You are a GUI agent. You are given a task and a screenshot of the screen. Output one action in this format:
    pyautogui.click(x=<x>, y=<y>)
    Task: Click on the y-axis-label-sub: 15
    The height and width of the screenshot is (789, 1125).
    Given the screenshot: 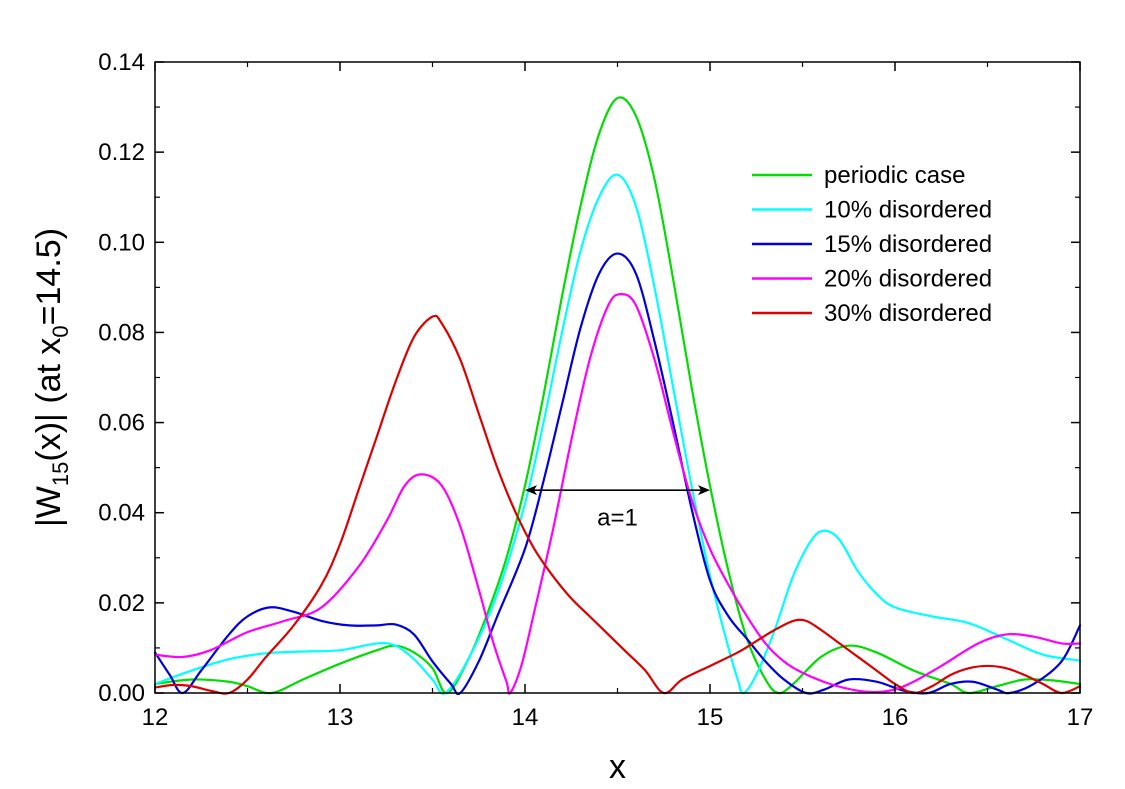 What is the action you would take?
    pyautogui.click(x=60, y=474)
    